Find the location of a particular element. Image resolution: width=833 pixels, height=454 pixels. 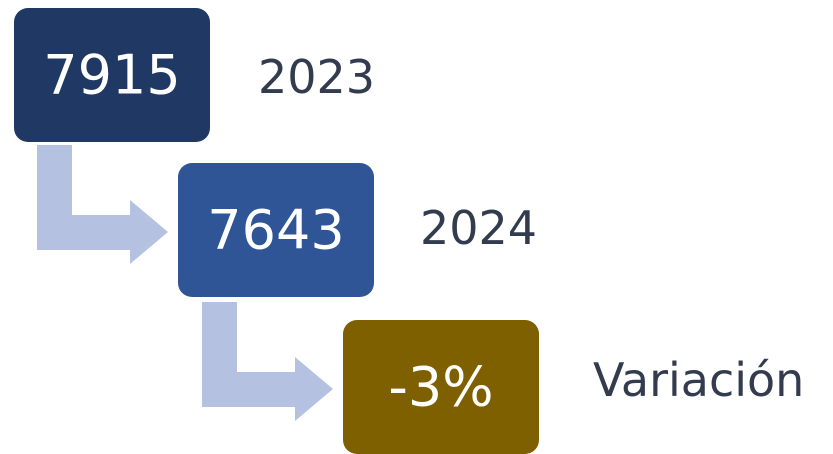

node-value: 7643 is located at coordinates (275, 230).